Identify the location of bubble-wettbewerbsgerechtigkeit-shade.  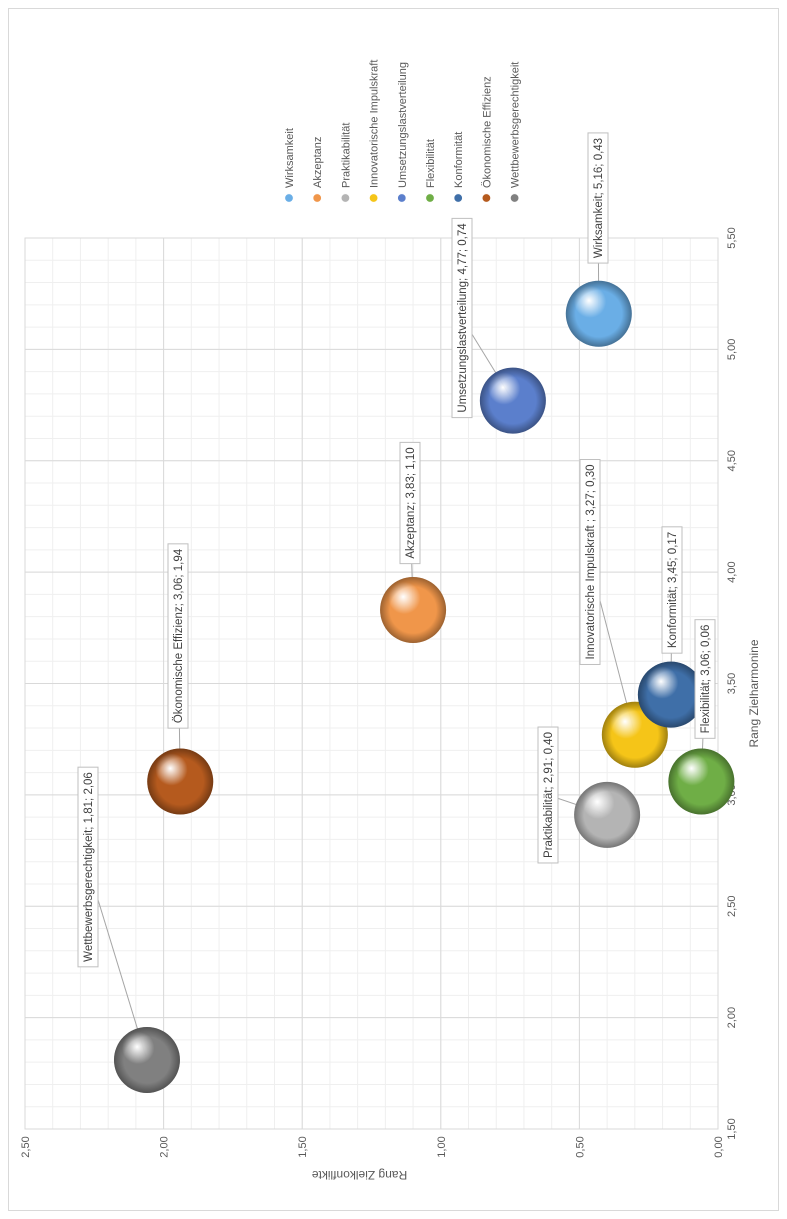
(146, 1059).